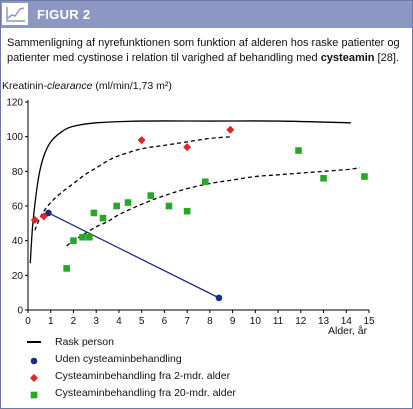 This screenshot has width=413, height=409. I want to click on x-tick-label: 13, so click(324, 321).